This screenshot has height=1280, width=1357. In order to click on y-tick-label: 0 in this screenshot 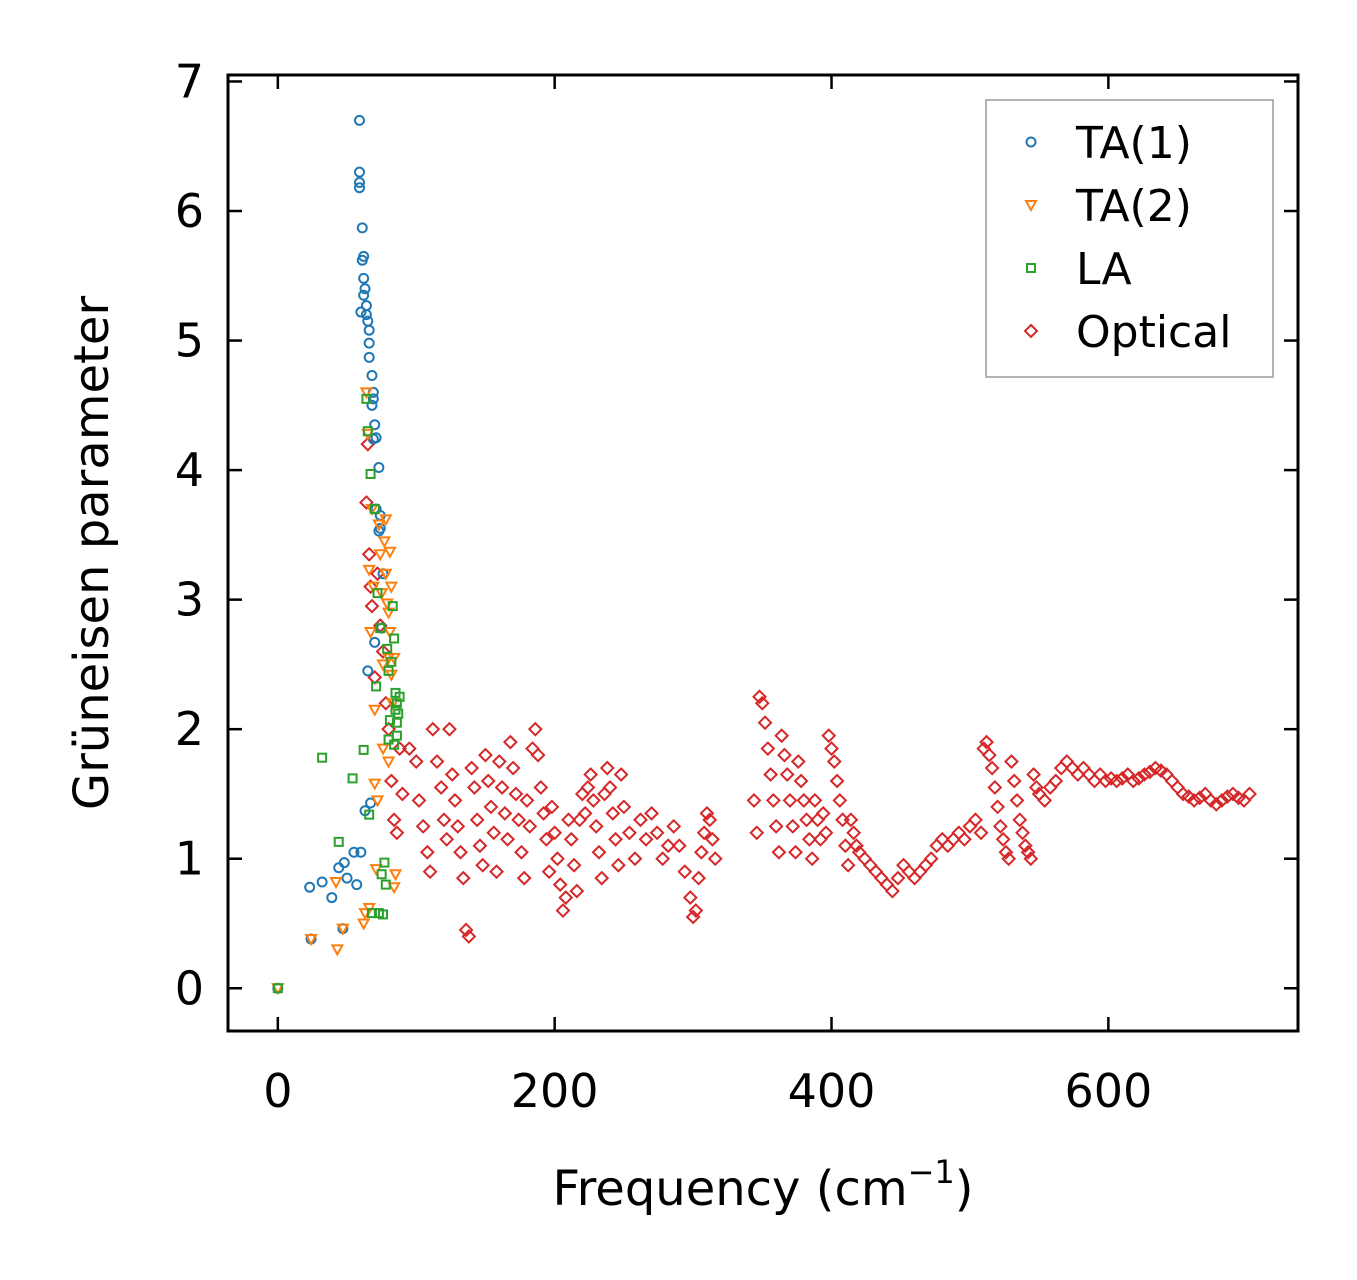, I will do `click(189, 988)`.